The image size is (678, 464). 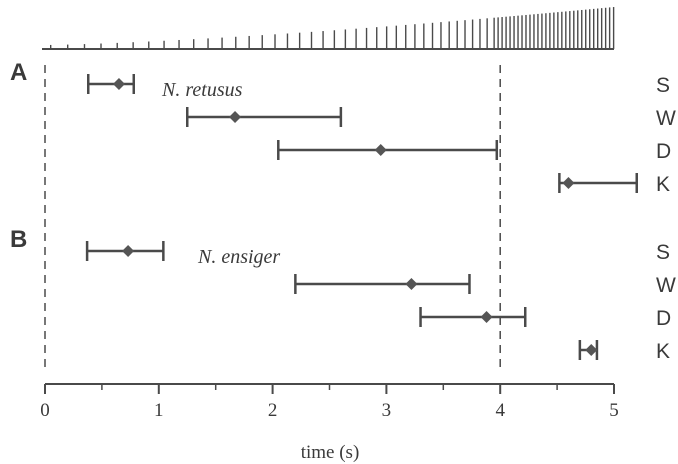 I want to click on species-label: N. ensiger, so click(x=238, y=257).